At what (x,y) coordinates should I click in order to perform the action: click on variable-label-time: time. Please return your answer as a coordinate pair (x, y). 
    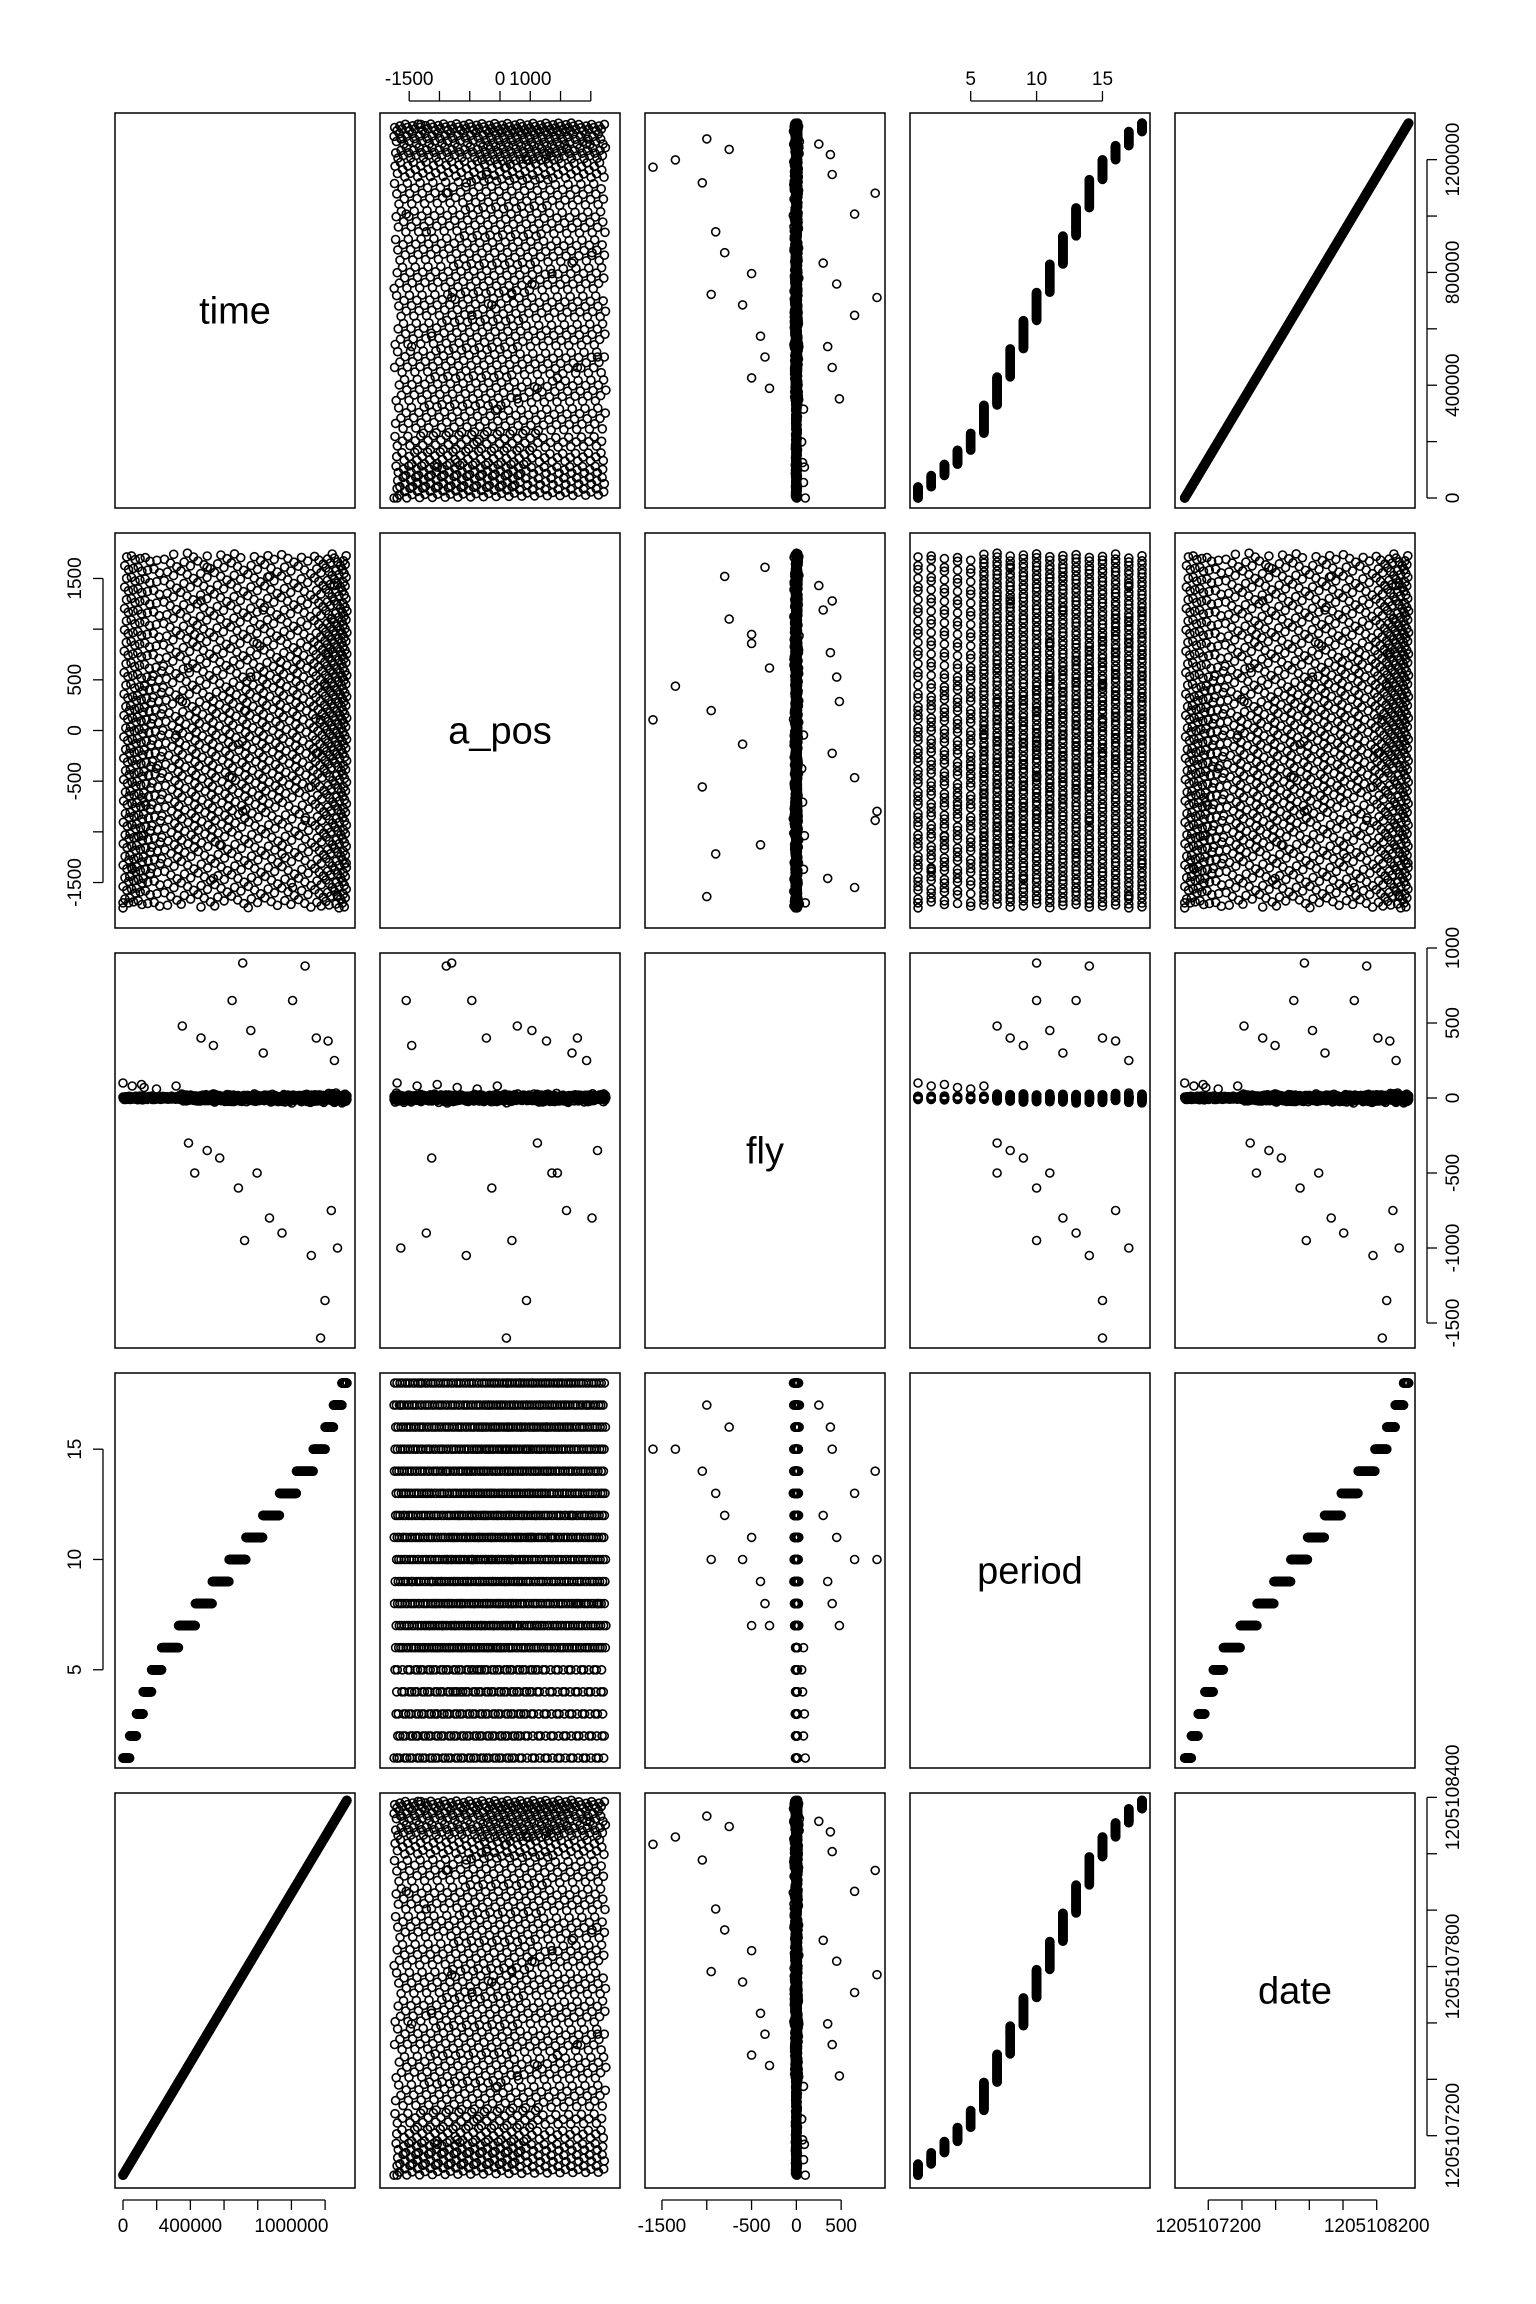
    Looking at the image, I should click on (235, 312).